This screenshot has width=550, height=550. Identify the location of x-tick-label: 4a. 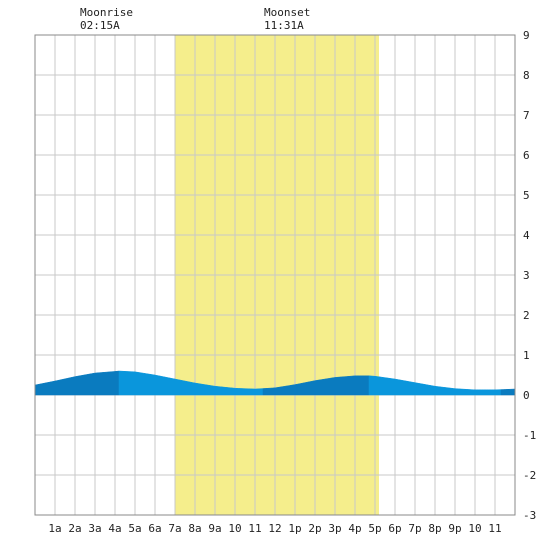
(114, 528).